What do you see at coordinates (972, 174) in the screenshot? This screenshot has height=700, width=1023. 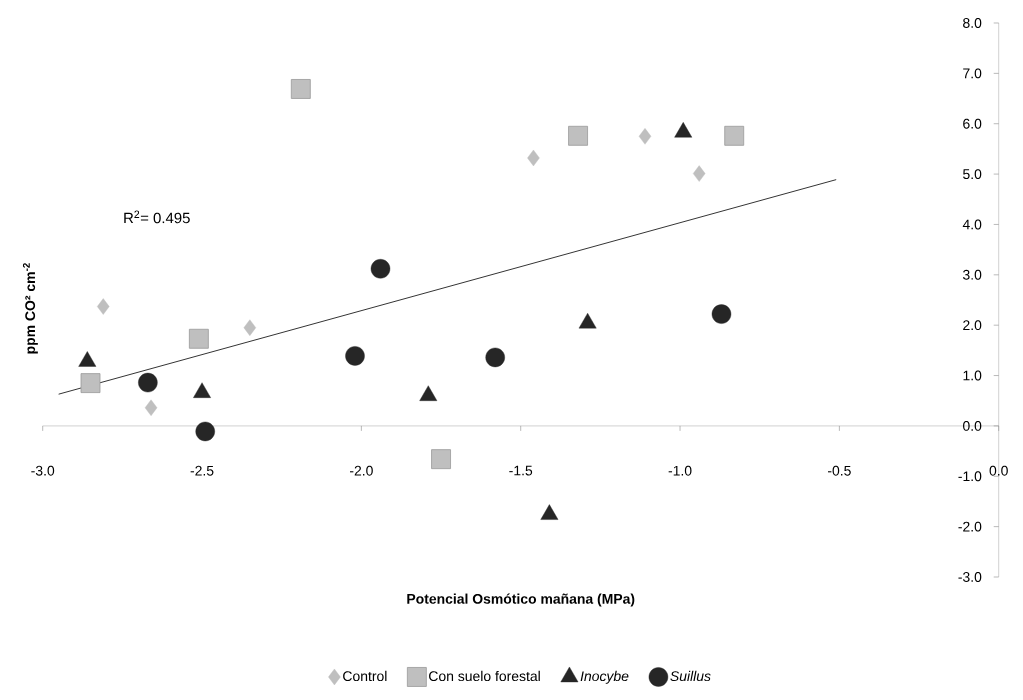 I see `y-tick-label: 5.0` at bounding box center [972, 174].